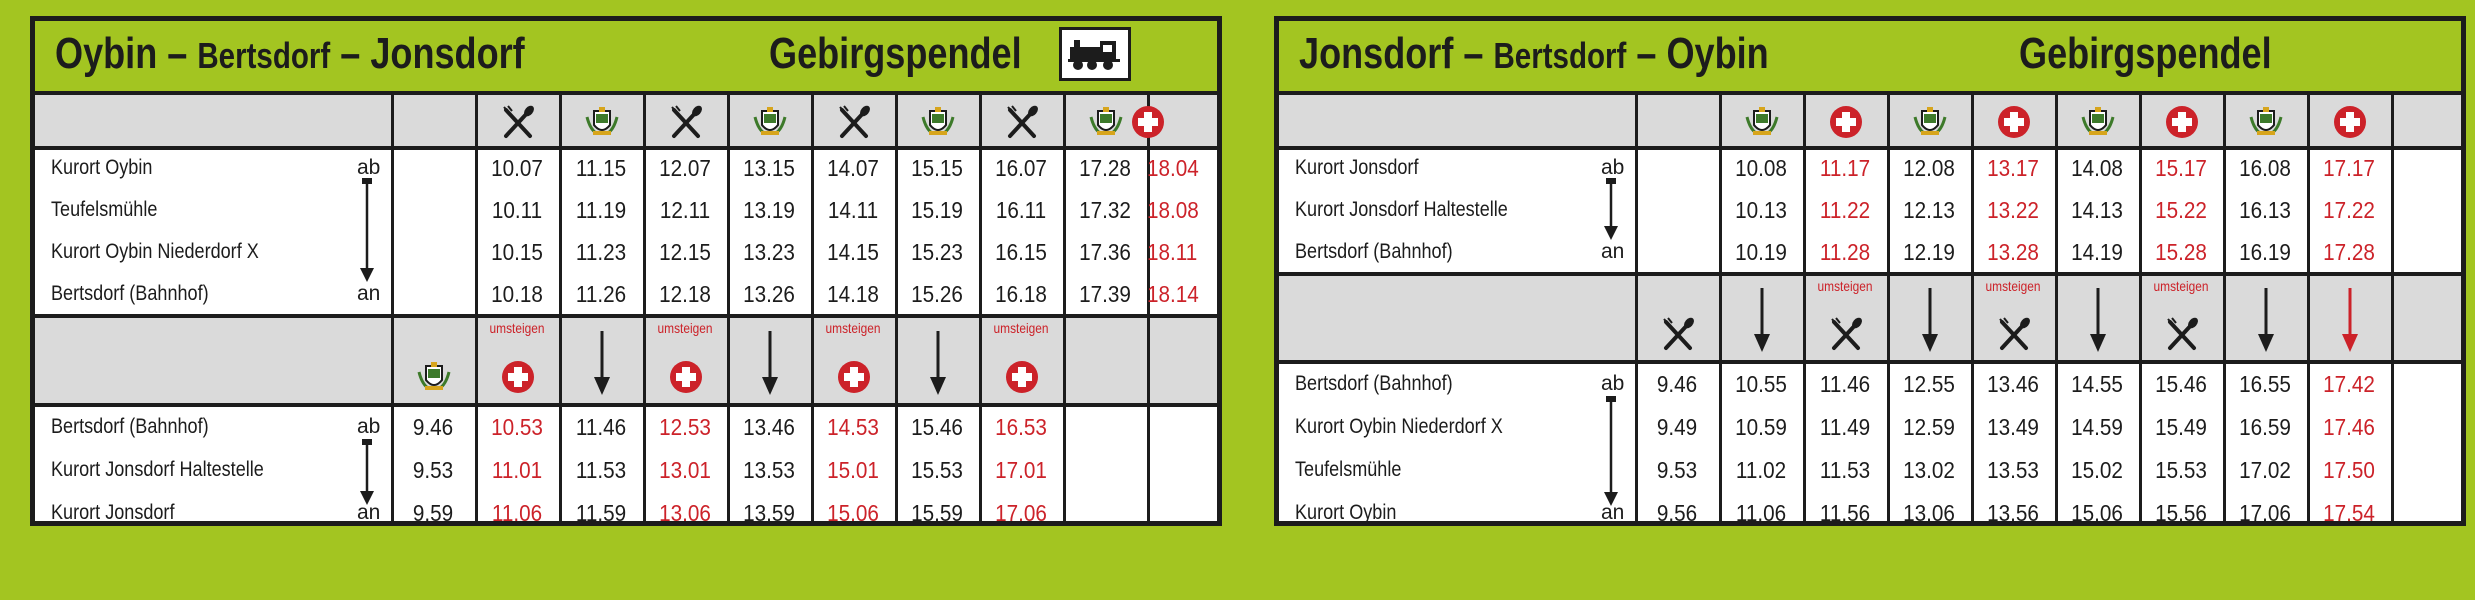  I want to click on departure-time: 11.06, so click(517, 513).